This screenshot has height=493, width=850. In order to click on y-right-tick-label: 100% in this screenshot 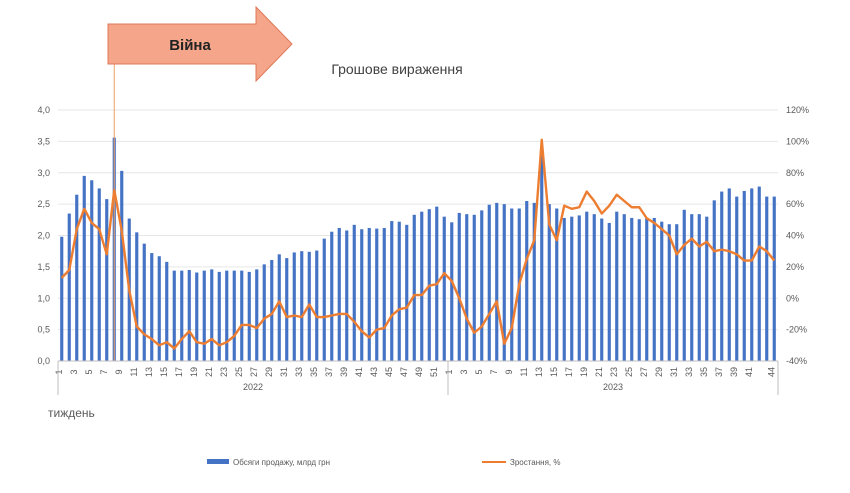, I will do `click(797, 141)`.